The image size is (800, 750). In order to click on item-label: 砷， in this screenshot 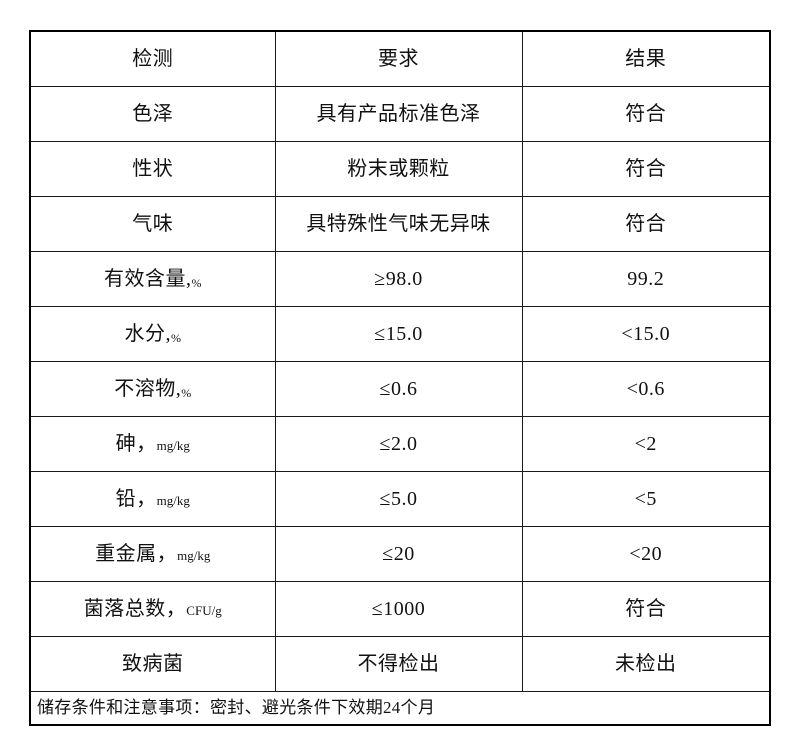, I will do `click(136, 443)`.